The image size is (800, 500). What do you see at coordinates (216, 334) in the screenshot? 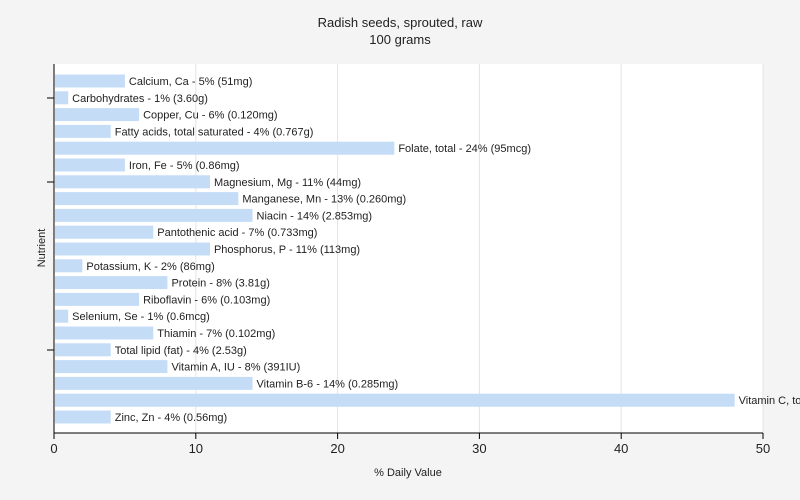
I see `bar-label: Thiamin - 7% (0.102mg)` at bounding box center [216, 334].